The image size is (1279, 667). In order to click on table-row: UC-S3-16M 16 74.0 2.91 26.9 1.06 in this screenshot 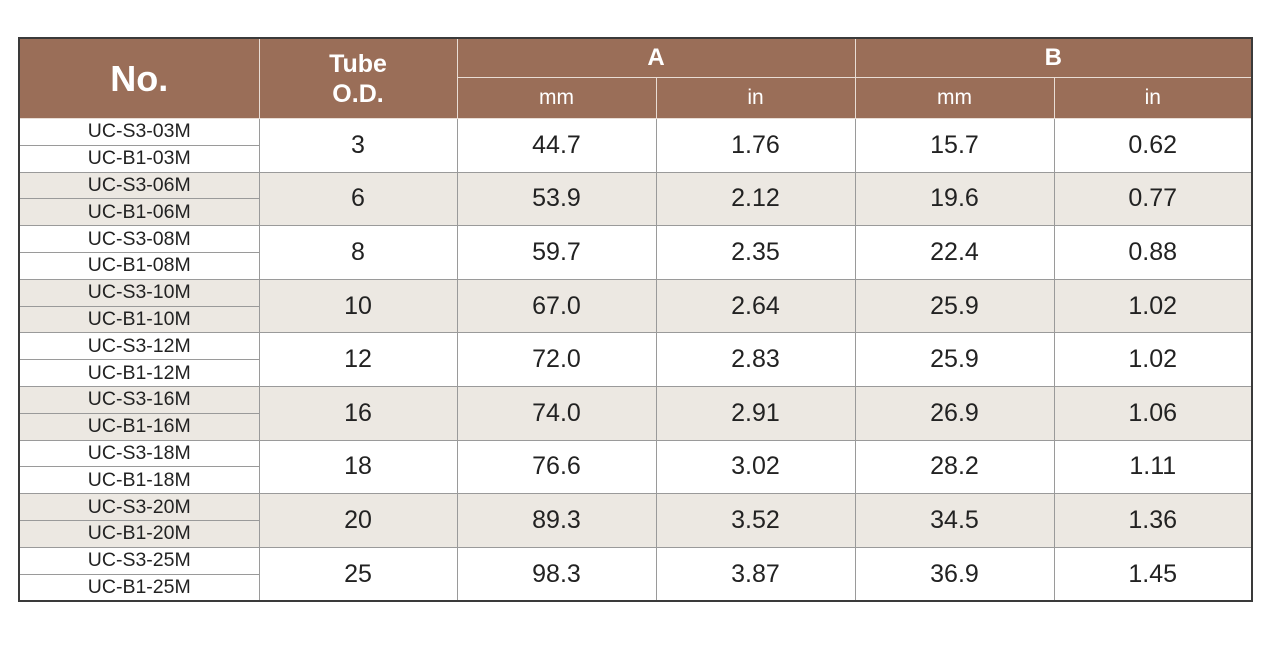, I will do `click(635, 413)`.